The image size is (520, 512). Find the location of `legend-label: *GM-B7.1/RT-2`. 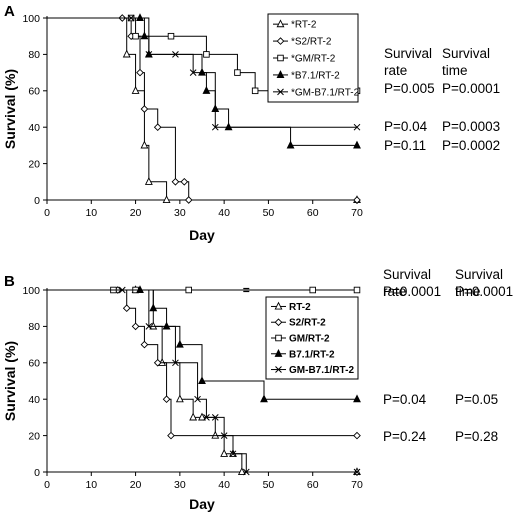

legend-label: *GM-B7.1/RT-2 is located at coordinates (325, 92).